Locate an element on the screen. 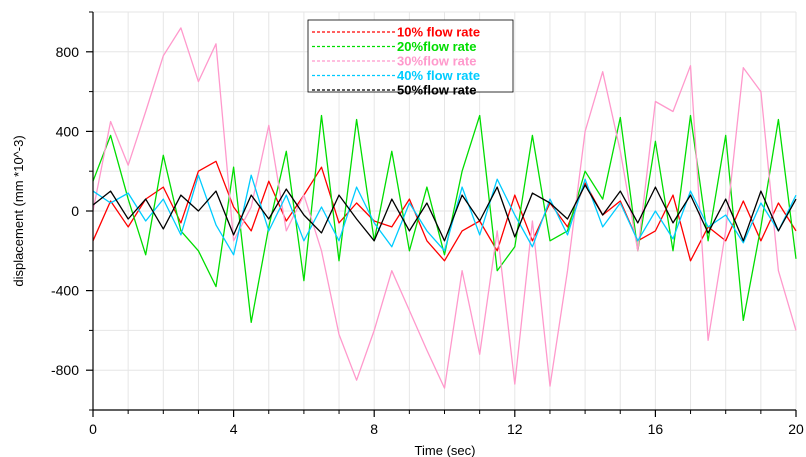 The height and width of the screenshot is (457, 806). legend-label: 50%flow rate is located at coordinates (436, 90).